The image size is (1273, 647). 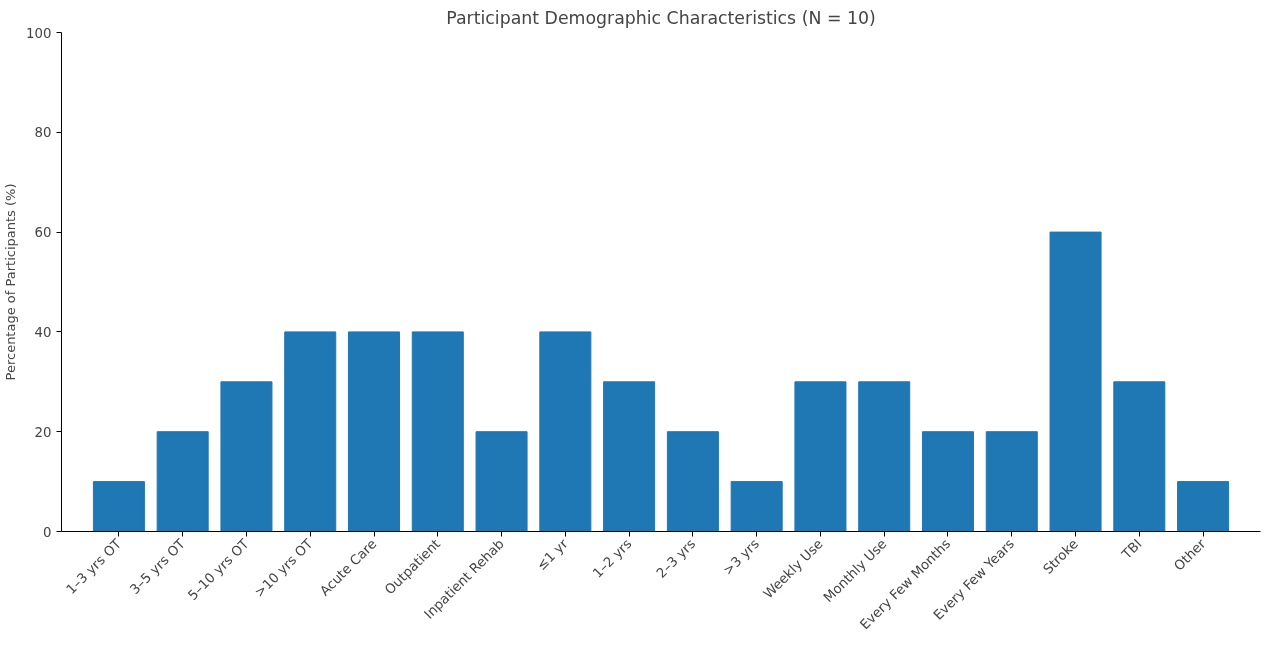 What do you see at coordinates (158, 566) in the screenshot?
I see `x-tick-label: 3–5 yrs OT` at bounding box center [158, 566].